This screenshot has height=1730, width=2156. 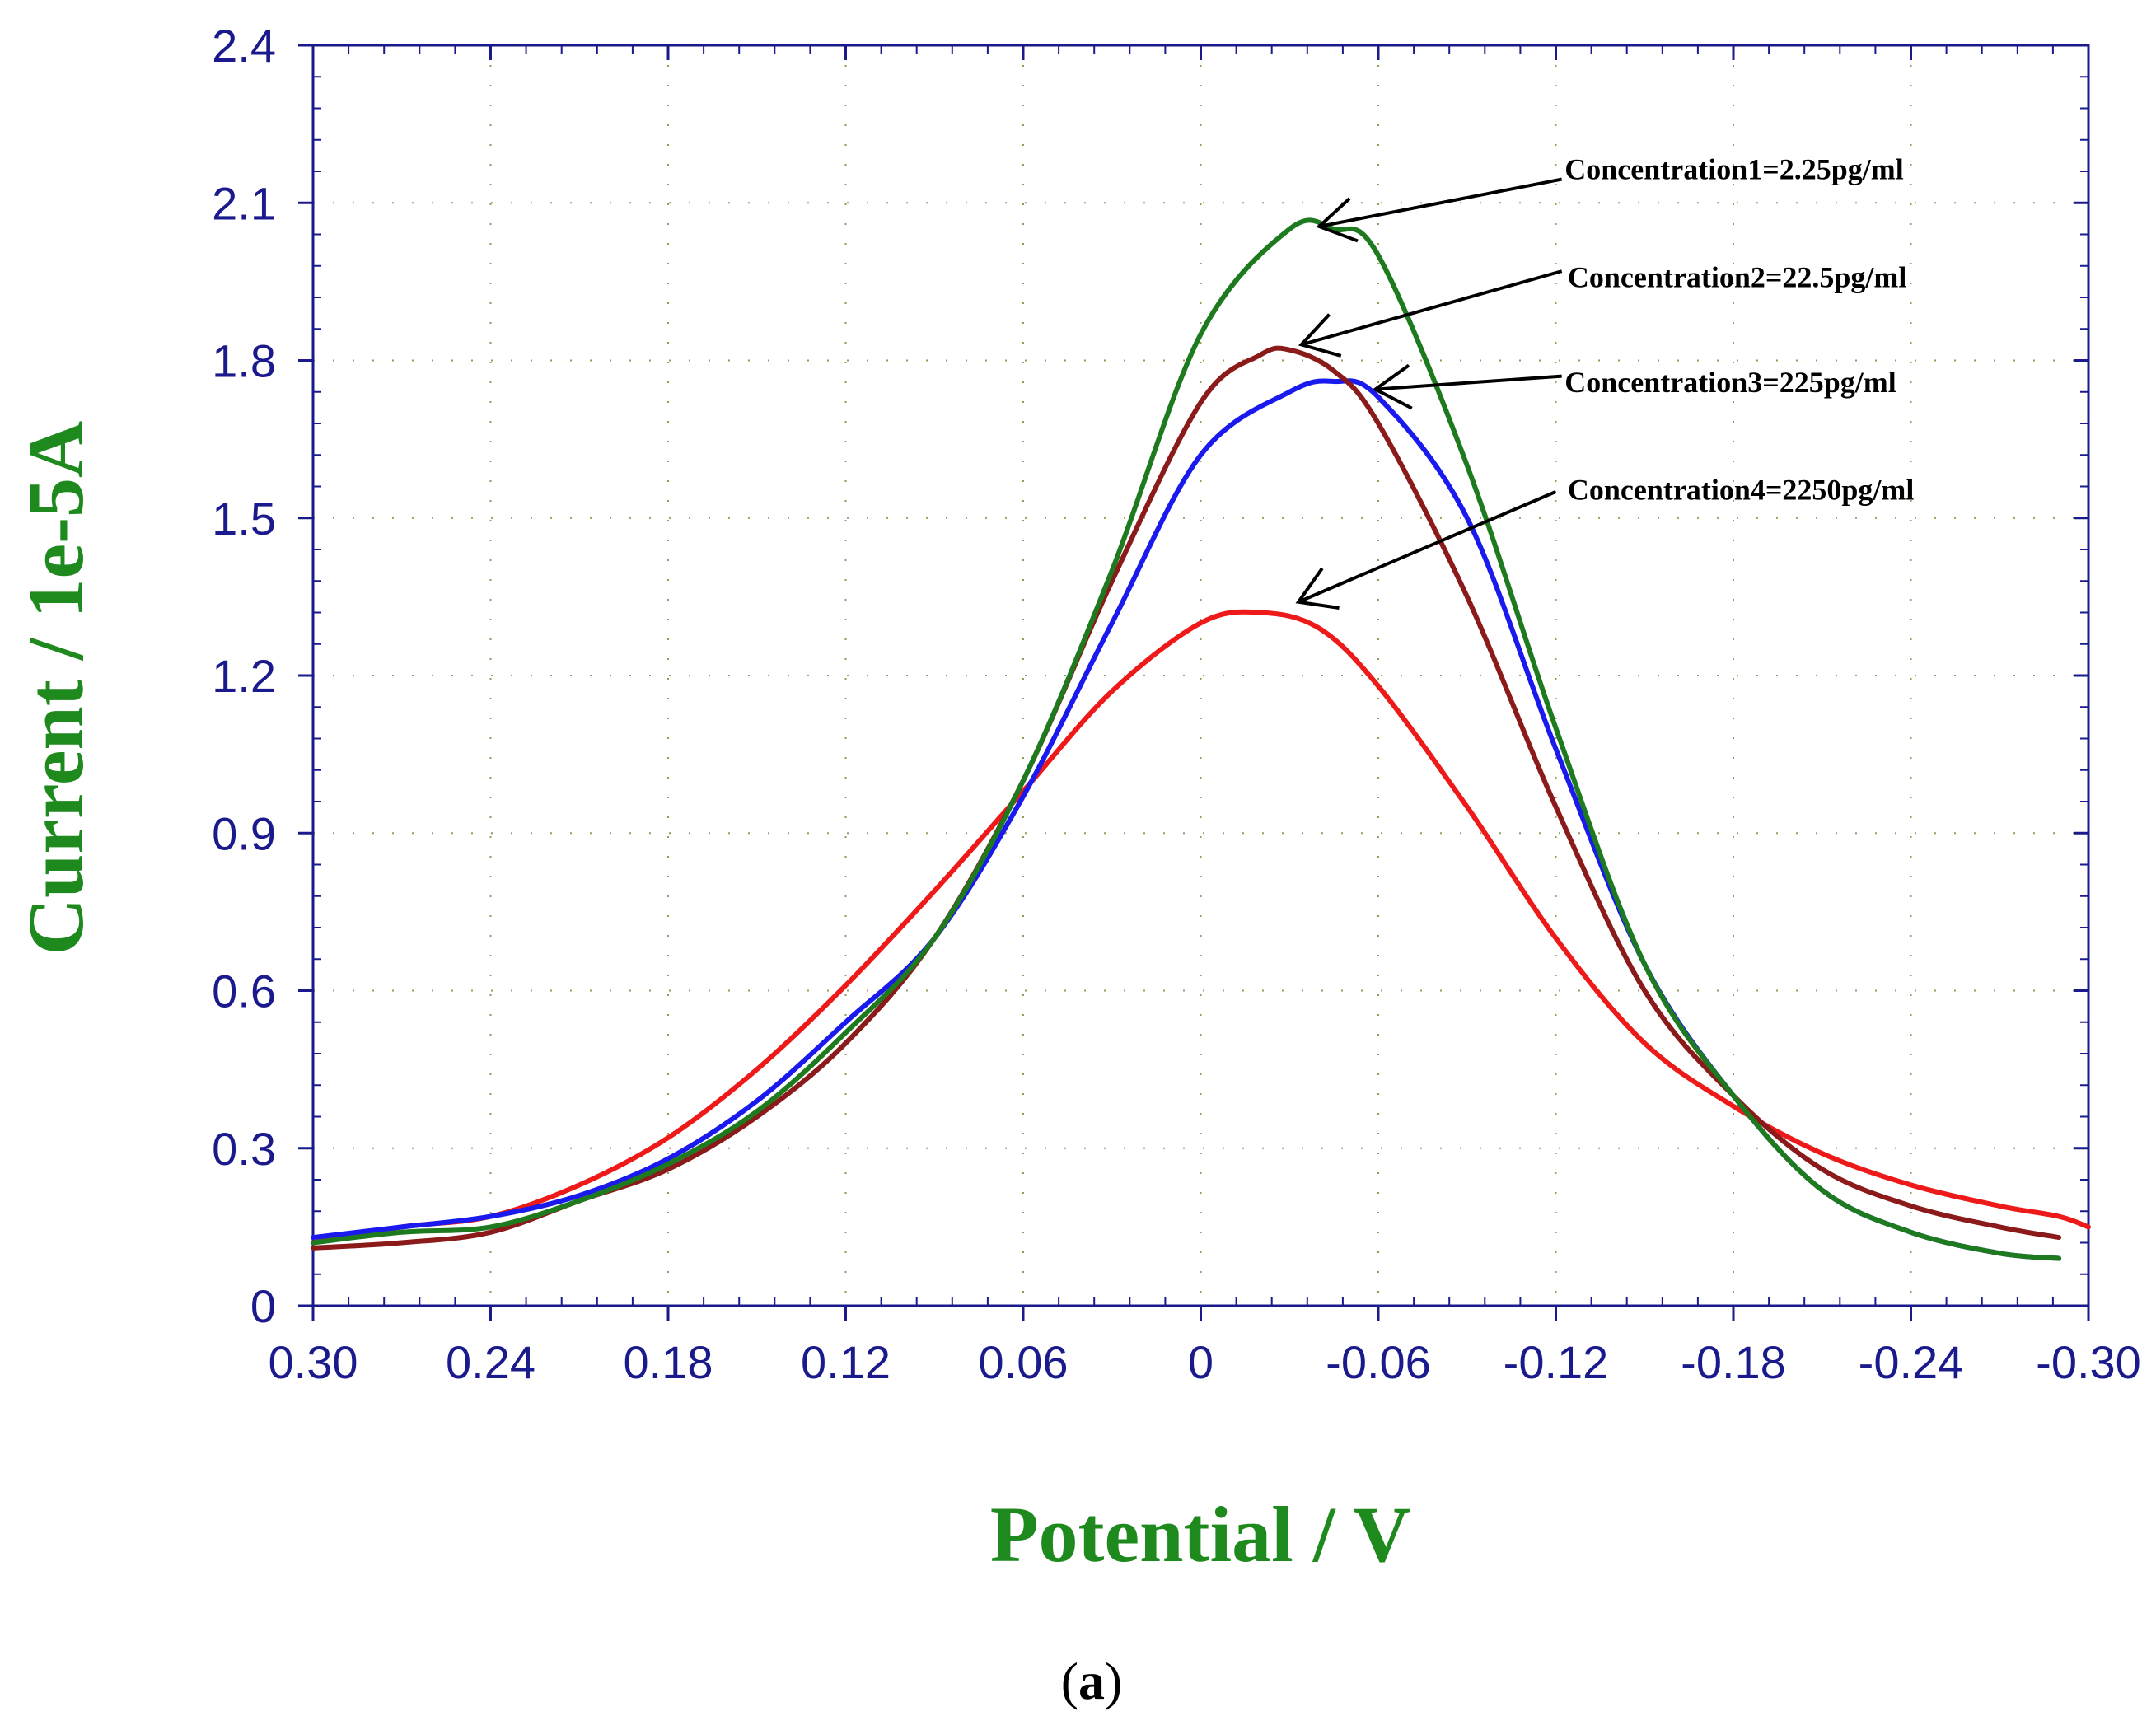 What do you see at coordinates (244, 833) in the screenshot?
I see `y-tick-label: 0.9` at bounding box center [244, 833].